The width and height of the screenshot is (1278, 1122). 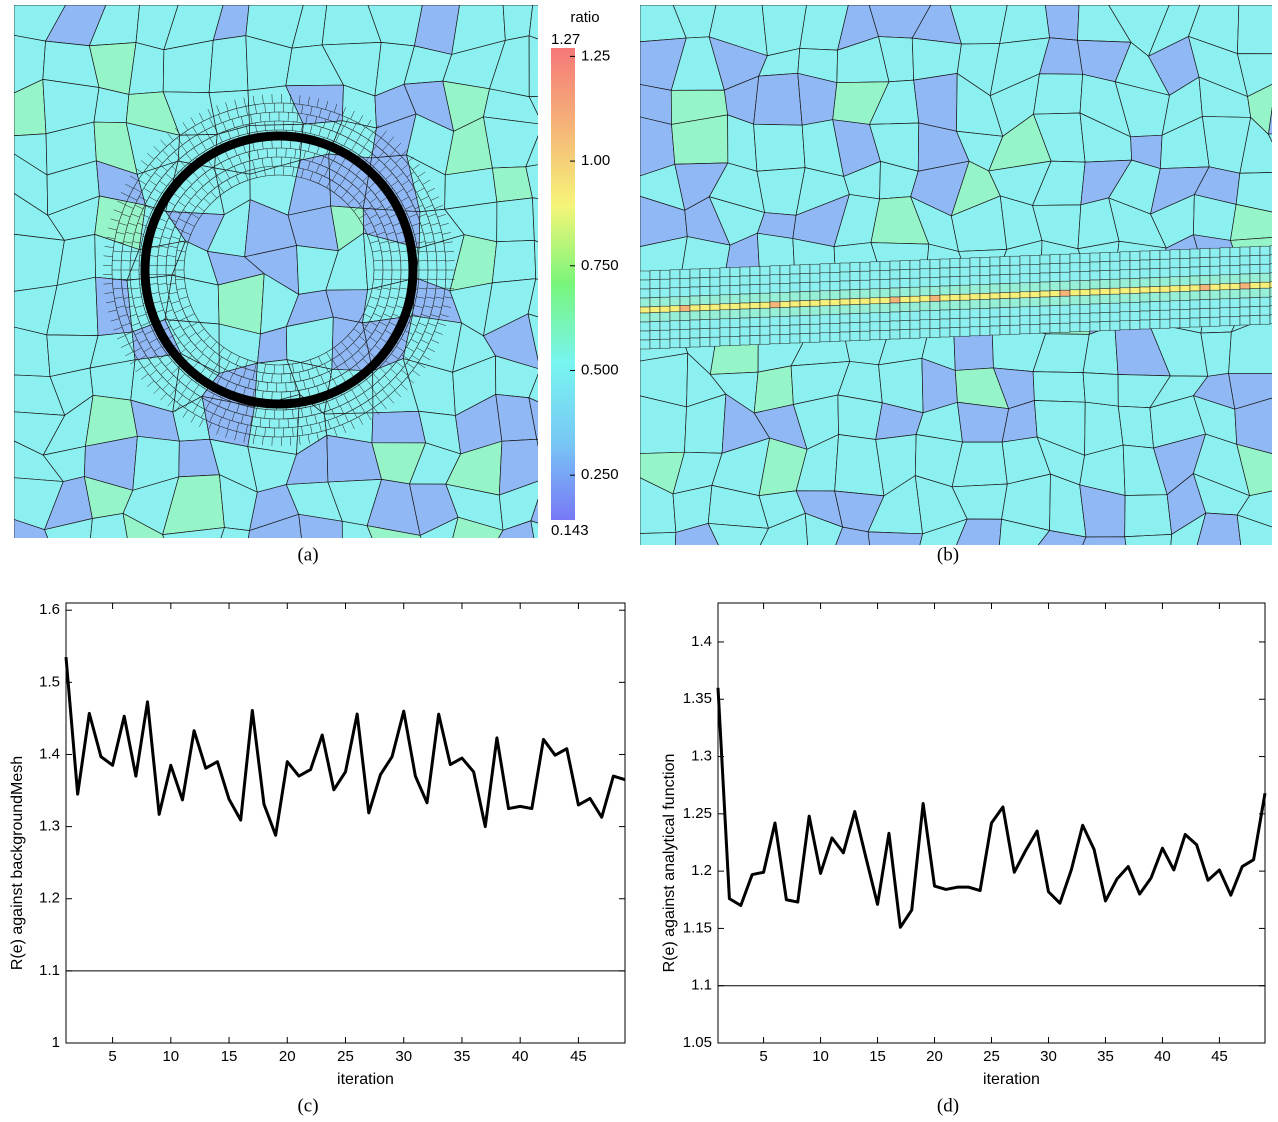 What do you see at coordinates (49, 681) in the screenshot?
I see `y-tick-label: 1.5` at bounding box center [49, 681].